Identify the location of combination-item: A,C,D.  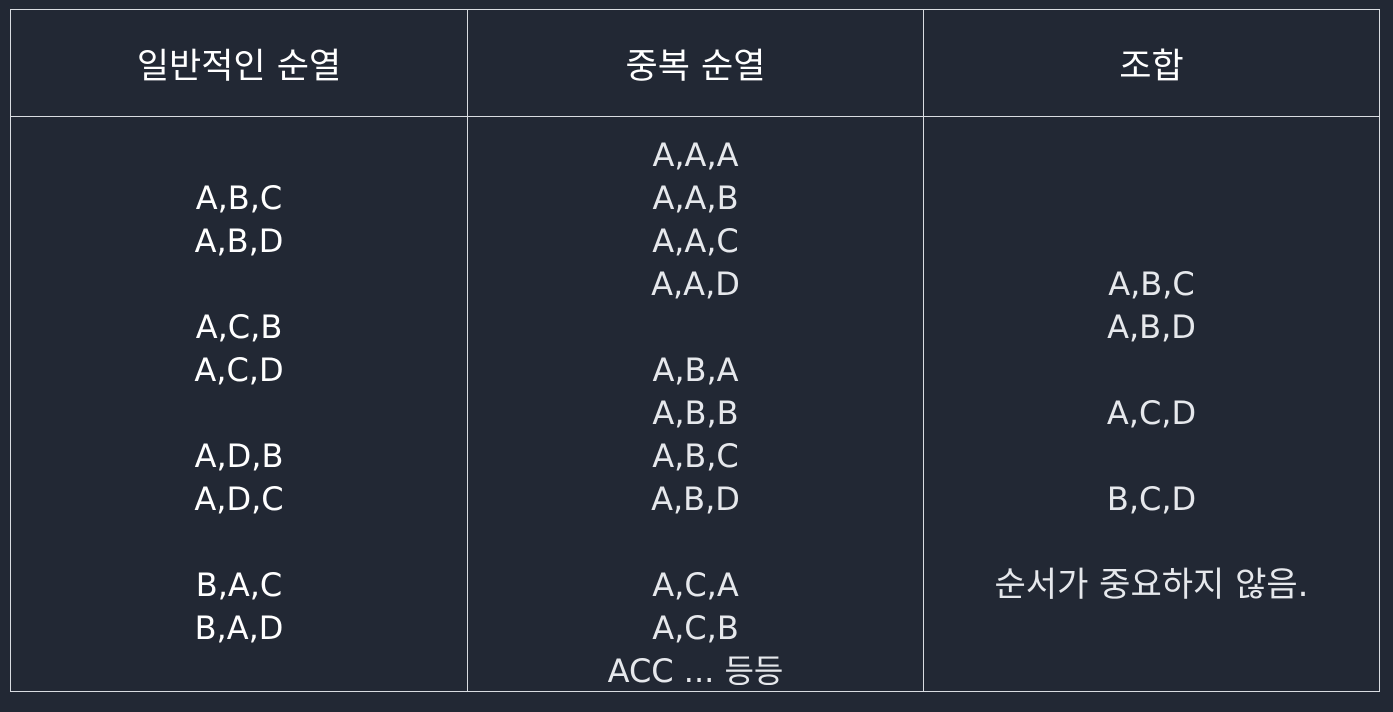
(1151, 413).